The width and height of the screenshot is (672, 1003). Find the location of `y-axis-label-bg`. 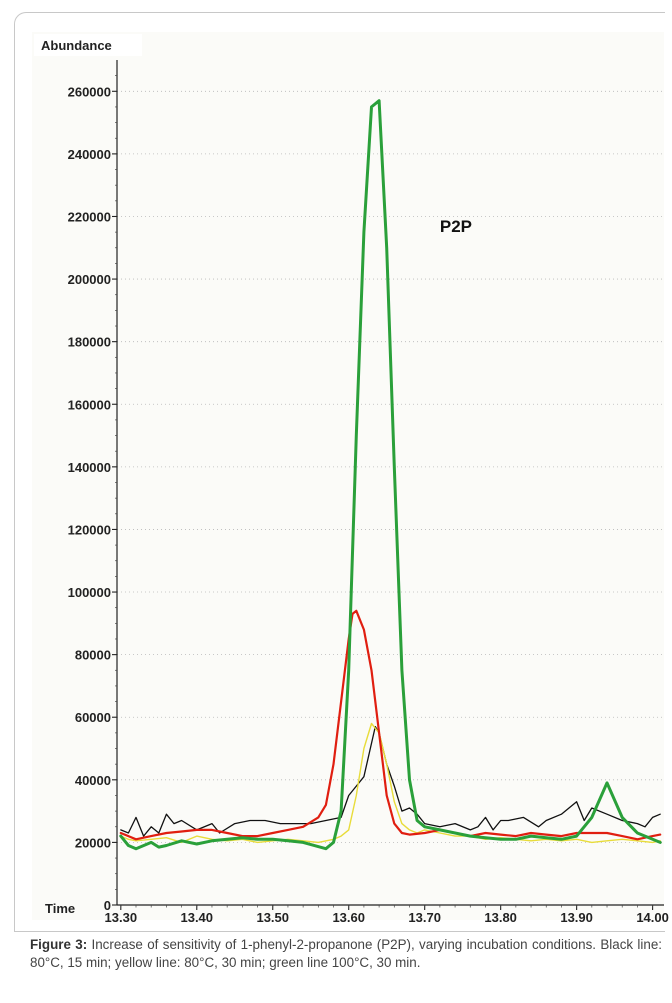

y-axis-label-bg is located at coordinates (88, 45).